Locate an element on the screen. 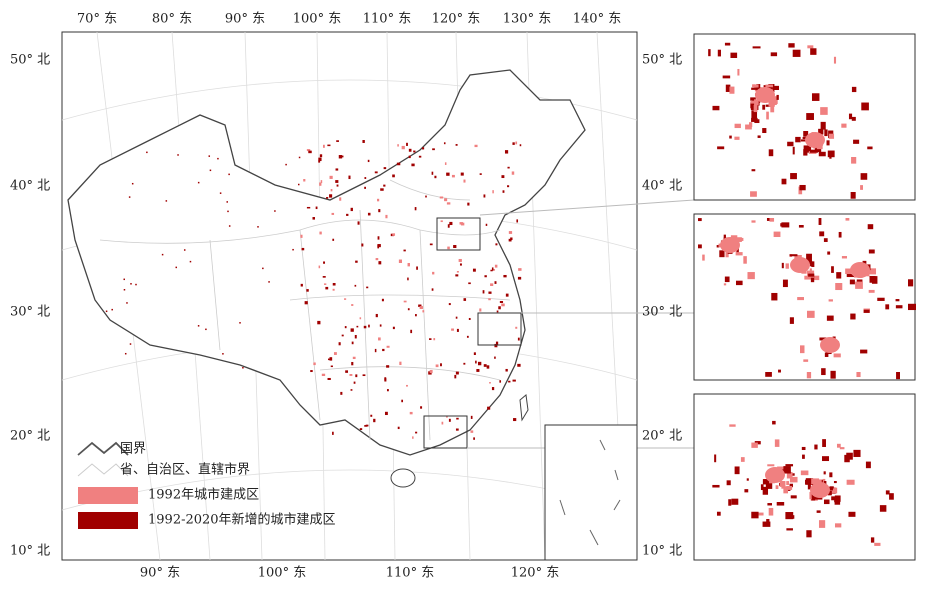 This screenshot has height=590, width=941. lat-label-left: 10° 北 is located at coordinates (30, 551).